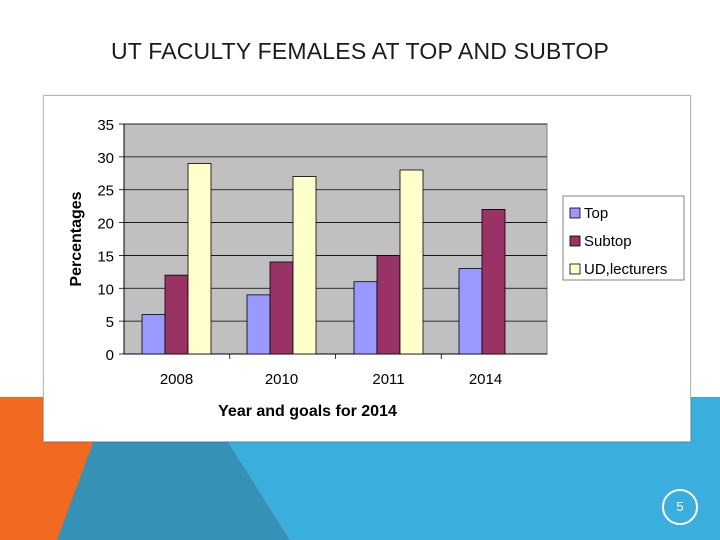 This screenshot has width=720, height=540. What do you see at coordinates (281, 308) in the screenshot?
I see `bar-subtop-2010` at bounding box center [281, 308].